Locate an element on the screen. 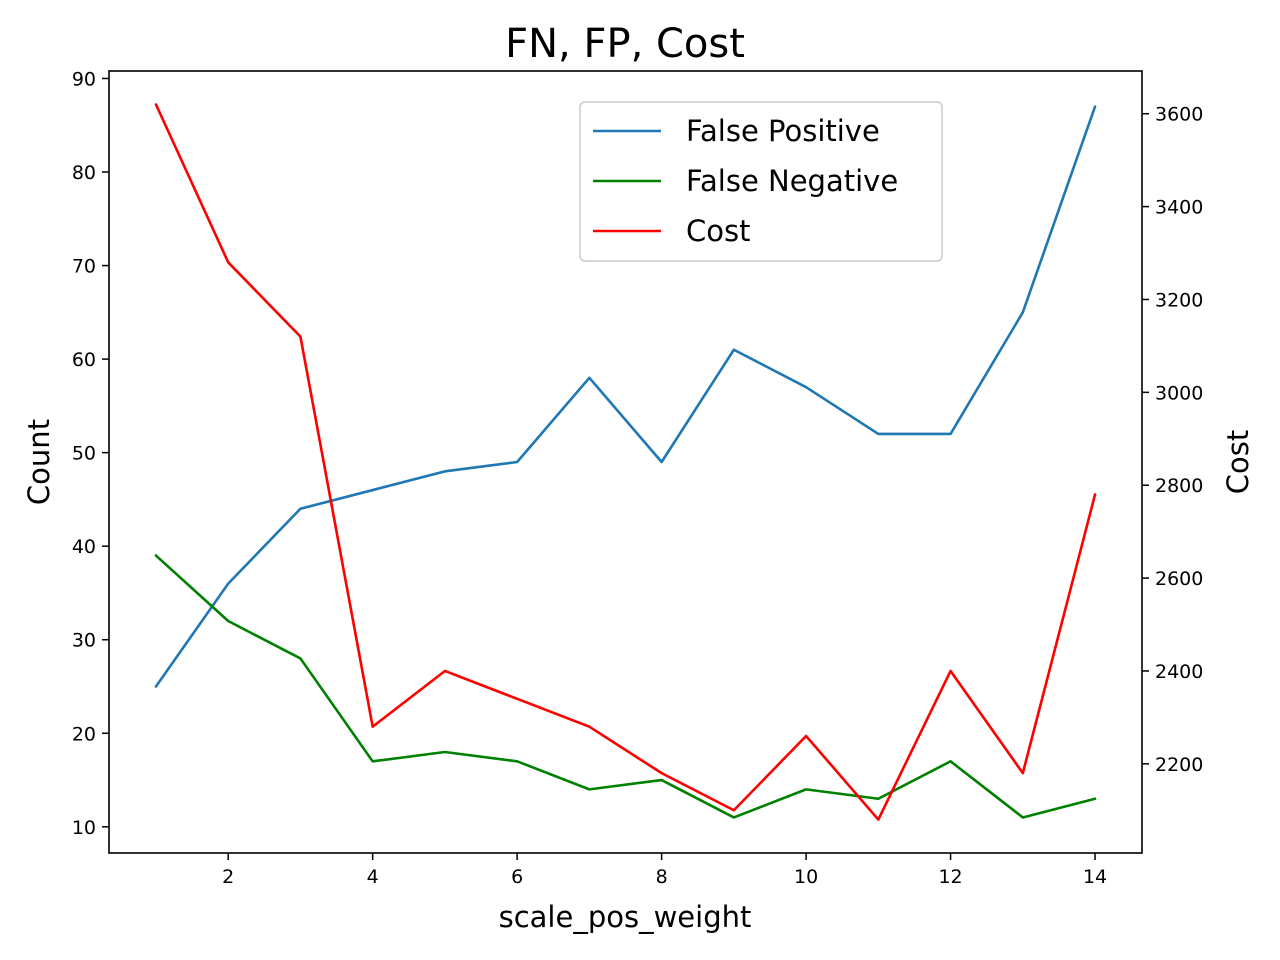 The height and width of the screenshot is (960, 1280). x-tick-label: 14 is located at coordinates (1095, 877).